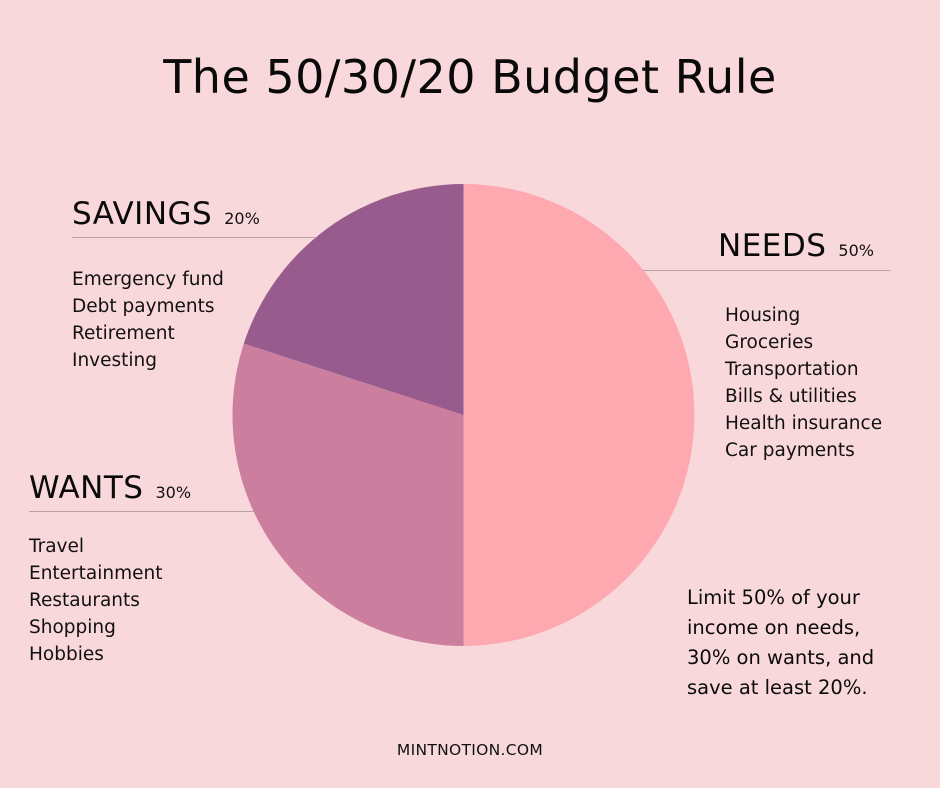  I want to click on pie-slice-wants, so click(348, 494).